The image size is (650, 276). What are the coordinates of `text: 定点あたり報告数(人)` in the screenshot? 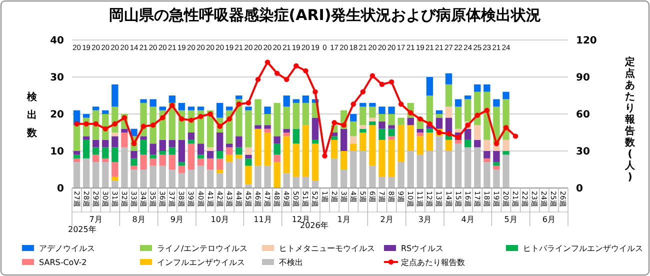 It's located at (630, 120).